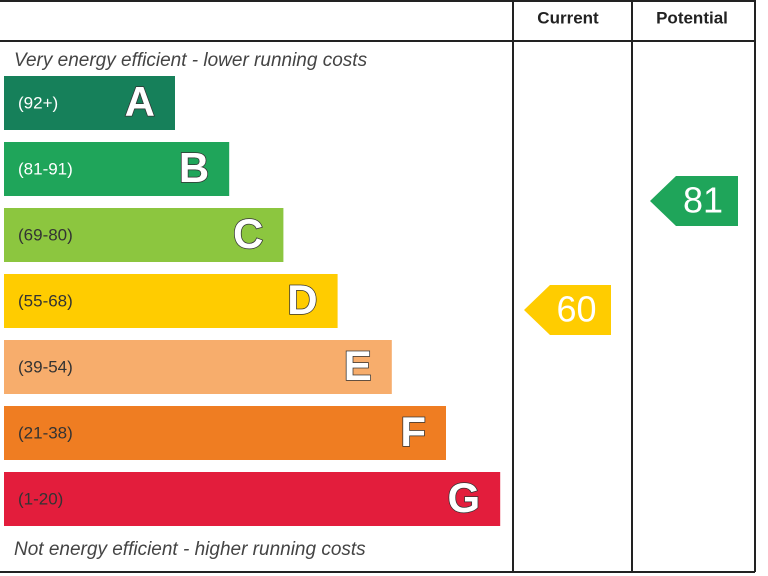 The image size is (768, 576). Describe the element at coordinates (45, 366) in the screenshot. I see `band-range: (39-54)` at that location.